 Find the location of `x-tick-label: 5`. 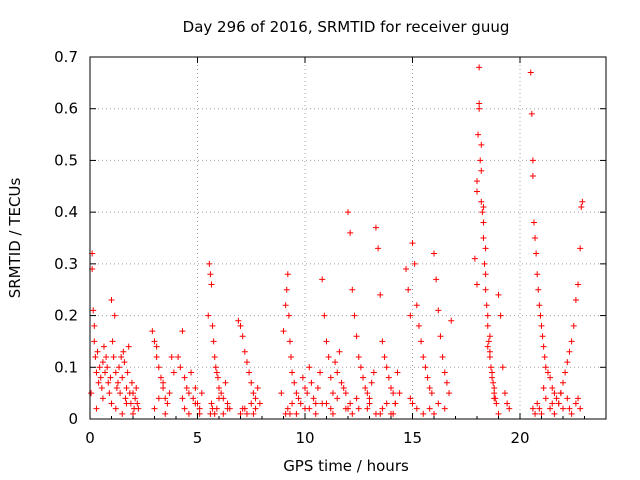

x-tick-label: 5 is located at coordinates (198, 438).